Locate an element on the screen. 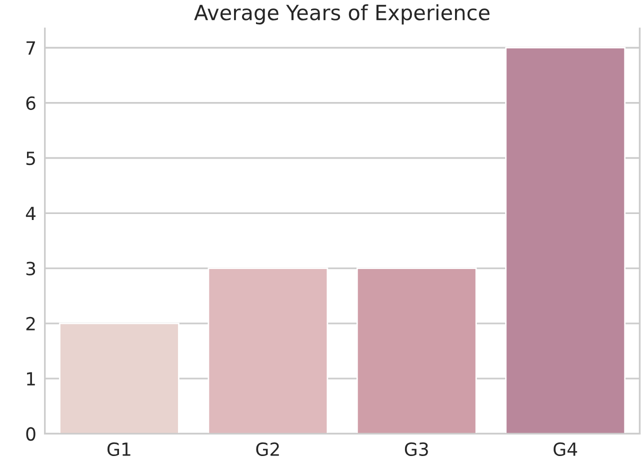  x-tick-label: G1 is located at coordinates (119, 449).